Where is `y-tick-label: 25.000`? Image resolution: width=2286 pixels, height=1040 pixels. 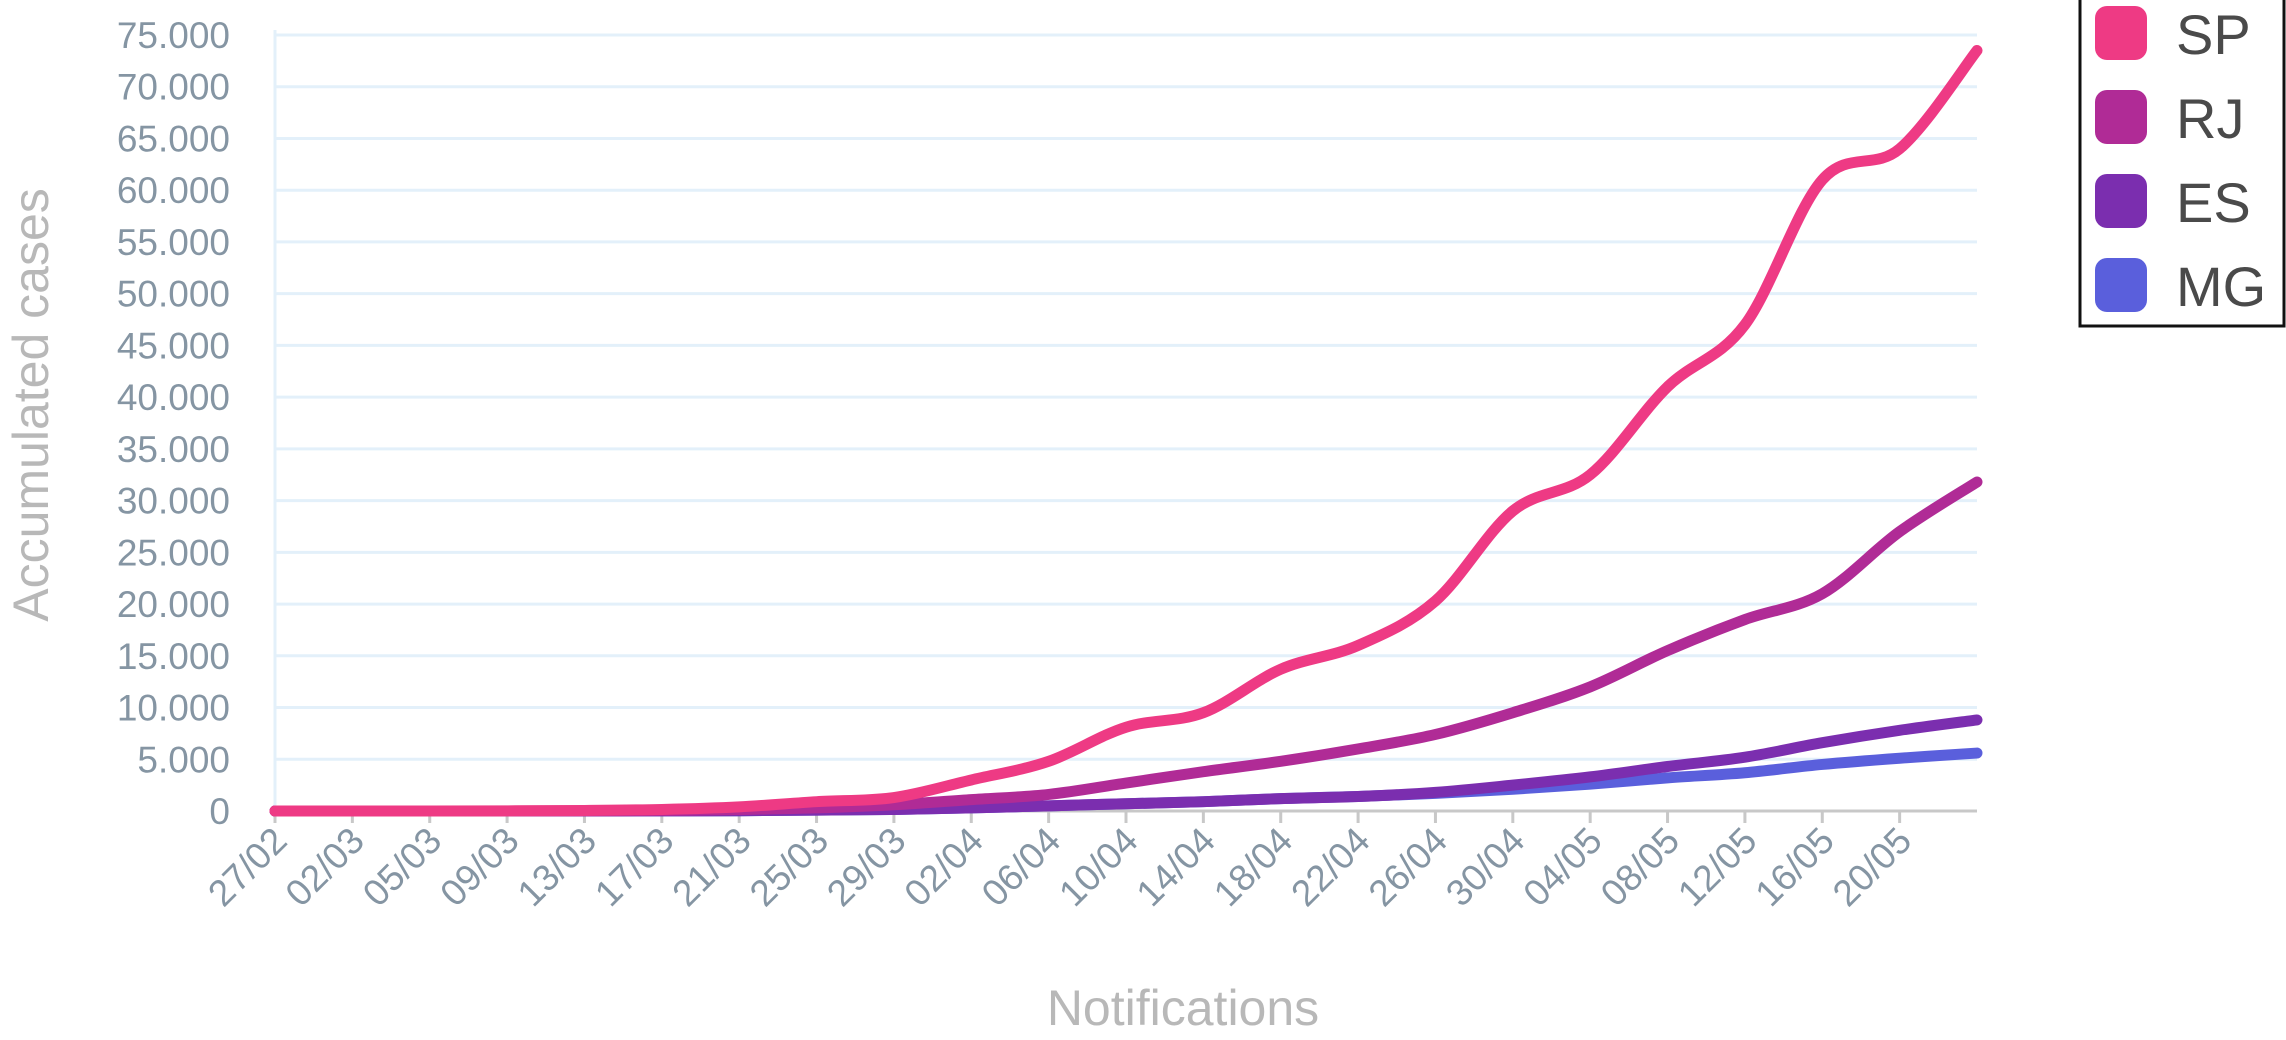
y-tick-label: 25.000 is located at coordinates (173, 552).